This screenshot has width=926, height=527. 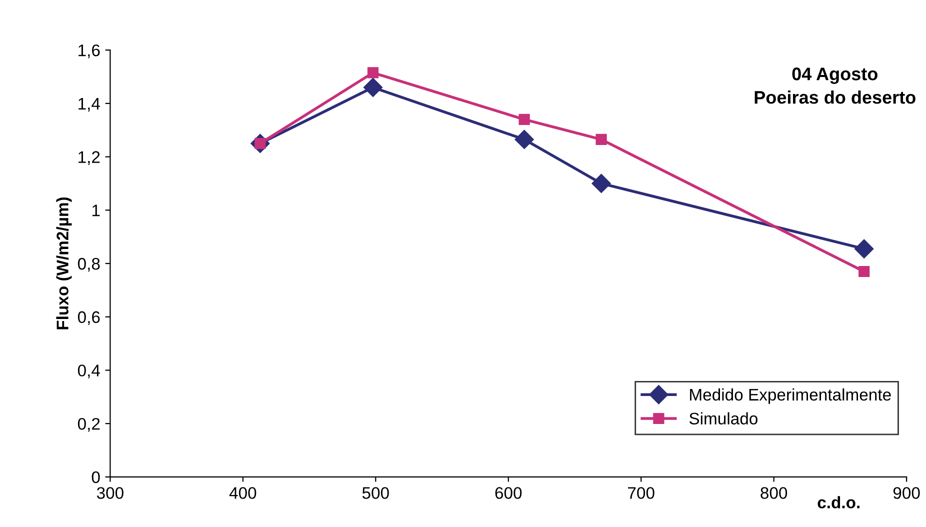 What do you see at coordinates (64, 263) in the screenshot?
I see `y-axis-title: Fluxo (W/m2/µm)` at bounding box center [64, 263].